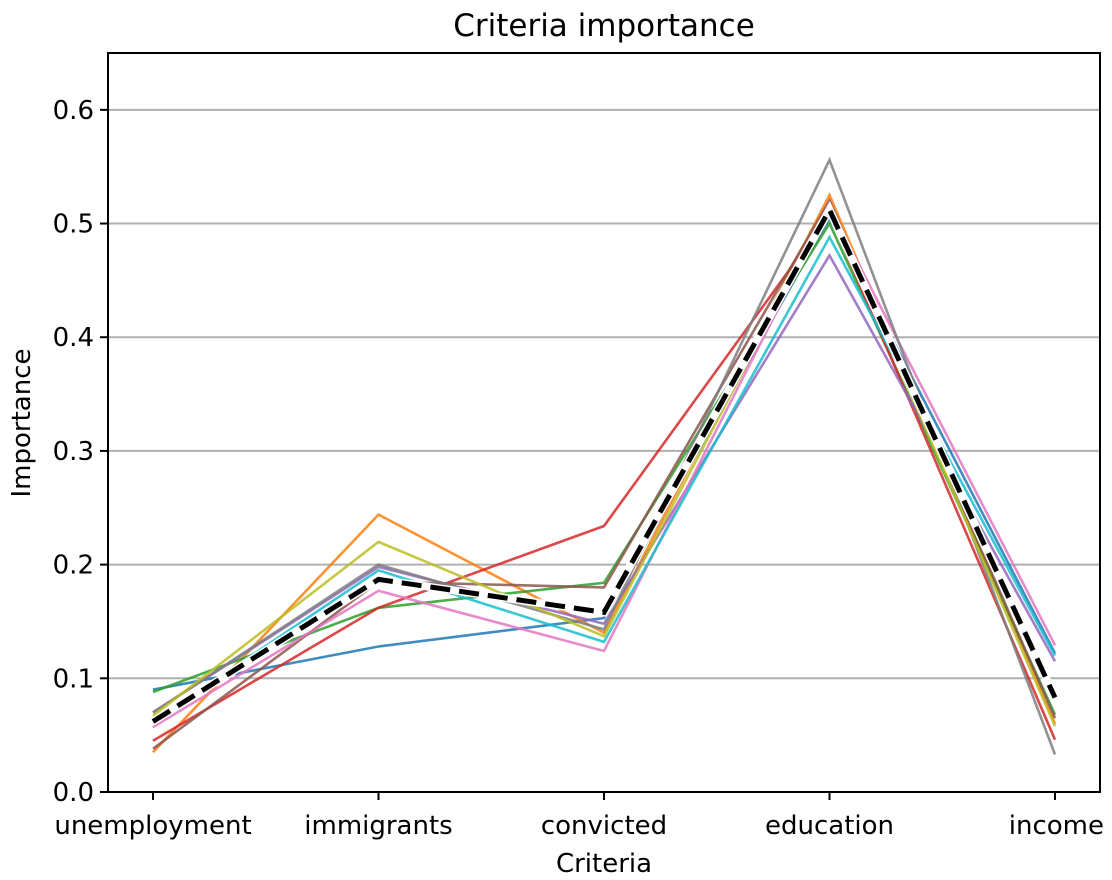 The image size is (1112, 880). Describe the element at coordinates (73, 338) in the screenshot. I see `y-tick-label: 0.4` at that location.